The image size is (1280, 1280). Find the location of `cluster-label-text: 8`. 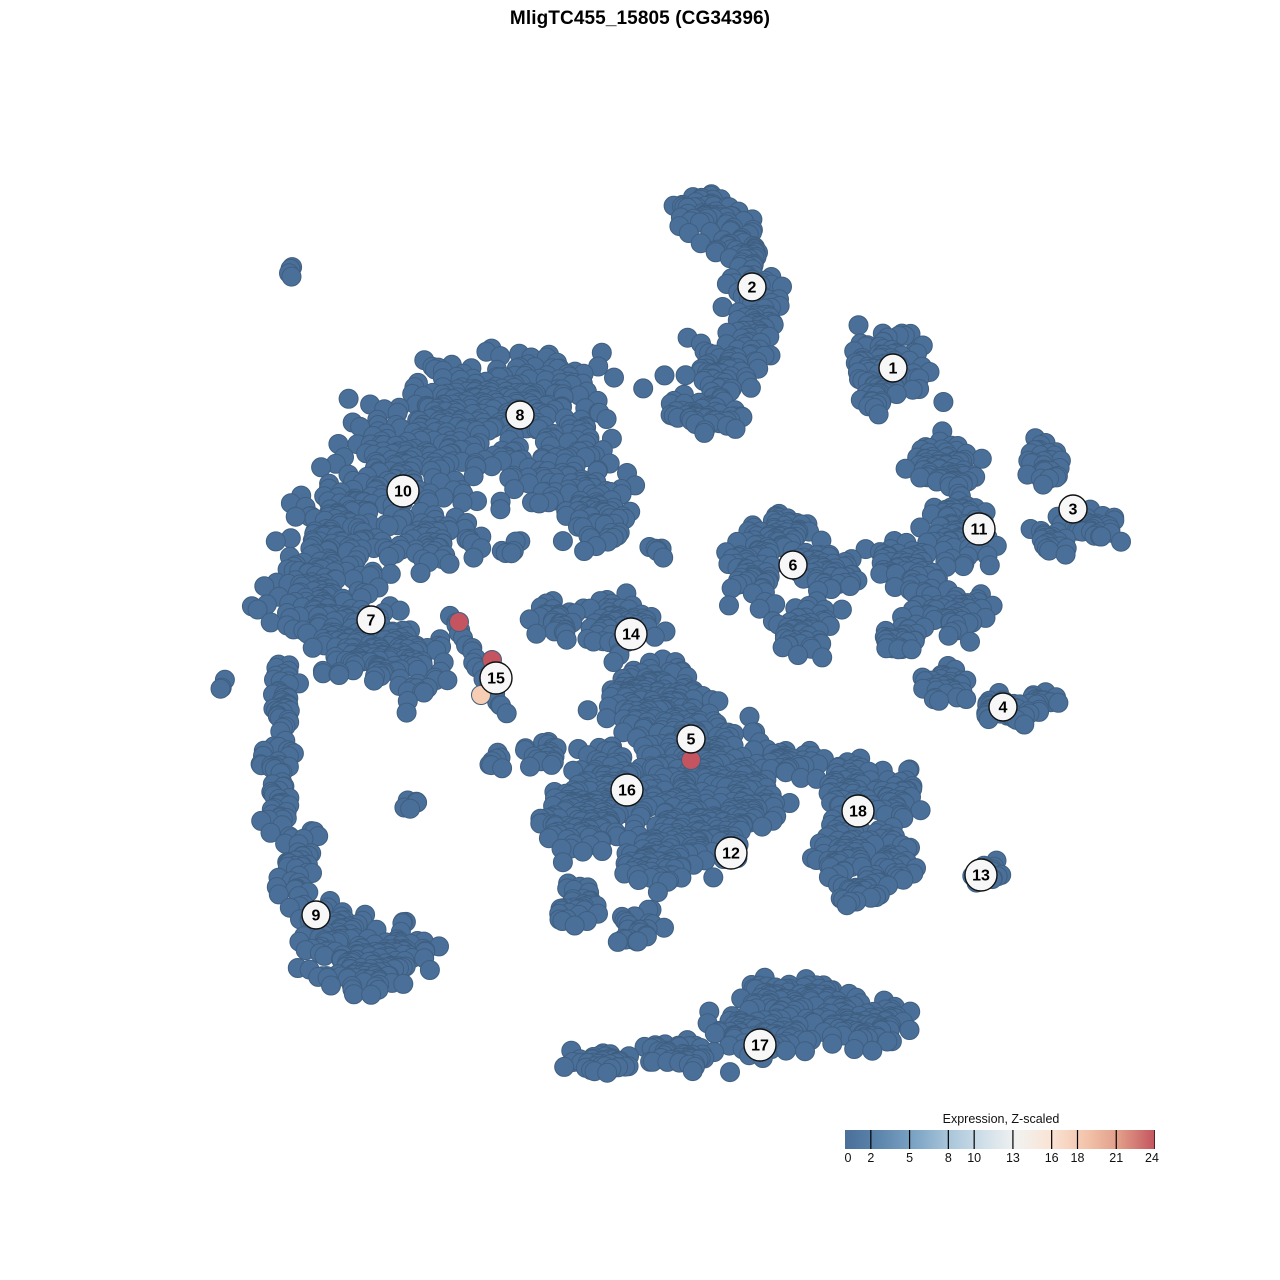

cluster-label-text: 8 is located at coordinates (520, 416).